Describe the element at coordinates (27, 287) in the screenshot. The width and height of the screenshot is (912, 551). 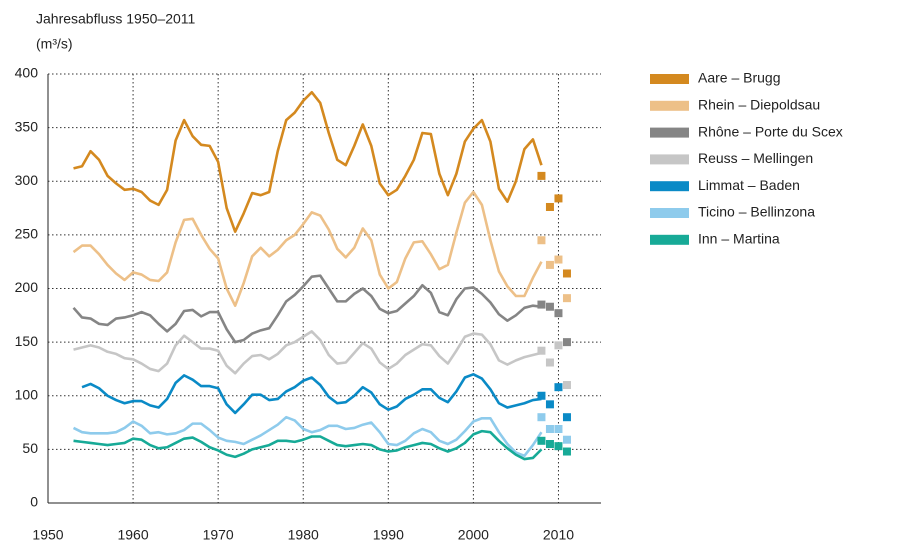
I see `y-tick-label: 200` at that location.